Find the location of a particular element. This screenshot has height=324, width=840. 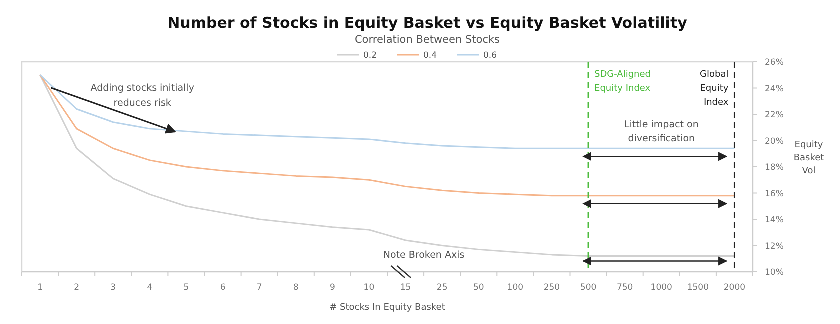

annotation: Little impact on diversification is located at coordinates (661, 132).